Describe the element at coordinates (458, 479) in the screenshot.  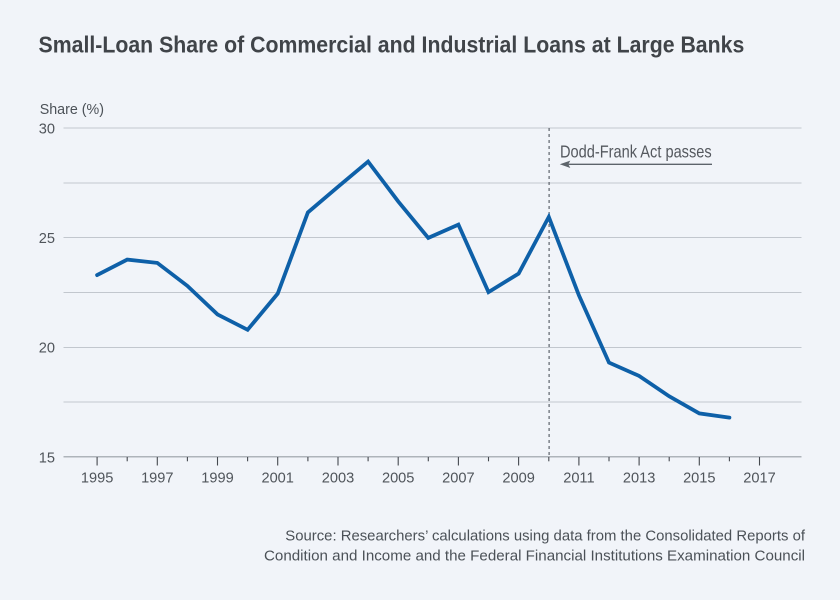
I see `svg-text: 2007` at that location.